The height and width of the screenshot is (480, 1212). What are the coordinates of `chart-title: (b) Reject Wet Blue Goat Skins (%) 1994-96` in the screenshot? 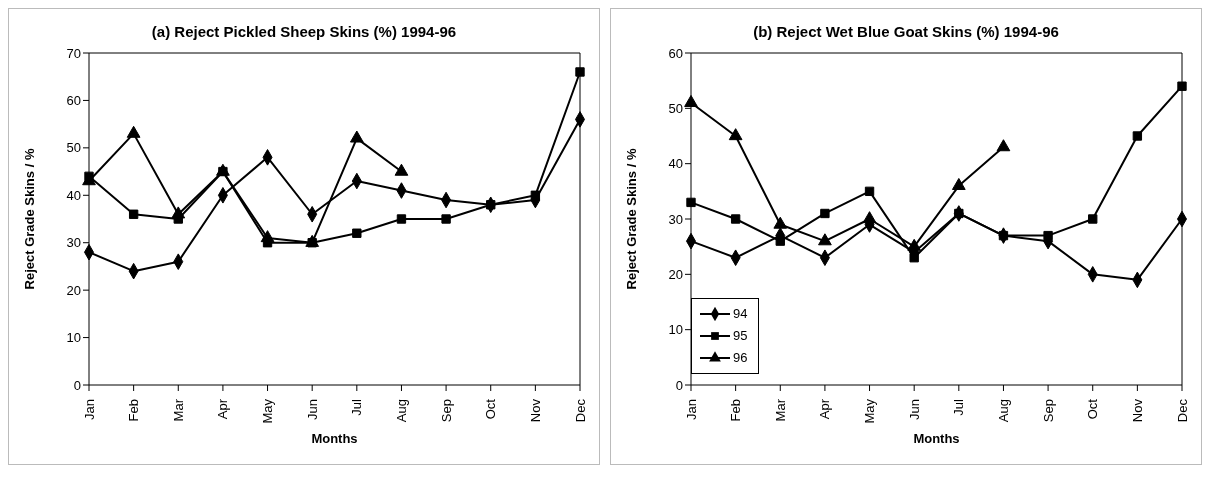 It's located at (906, 31).